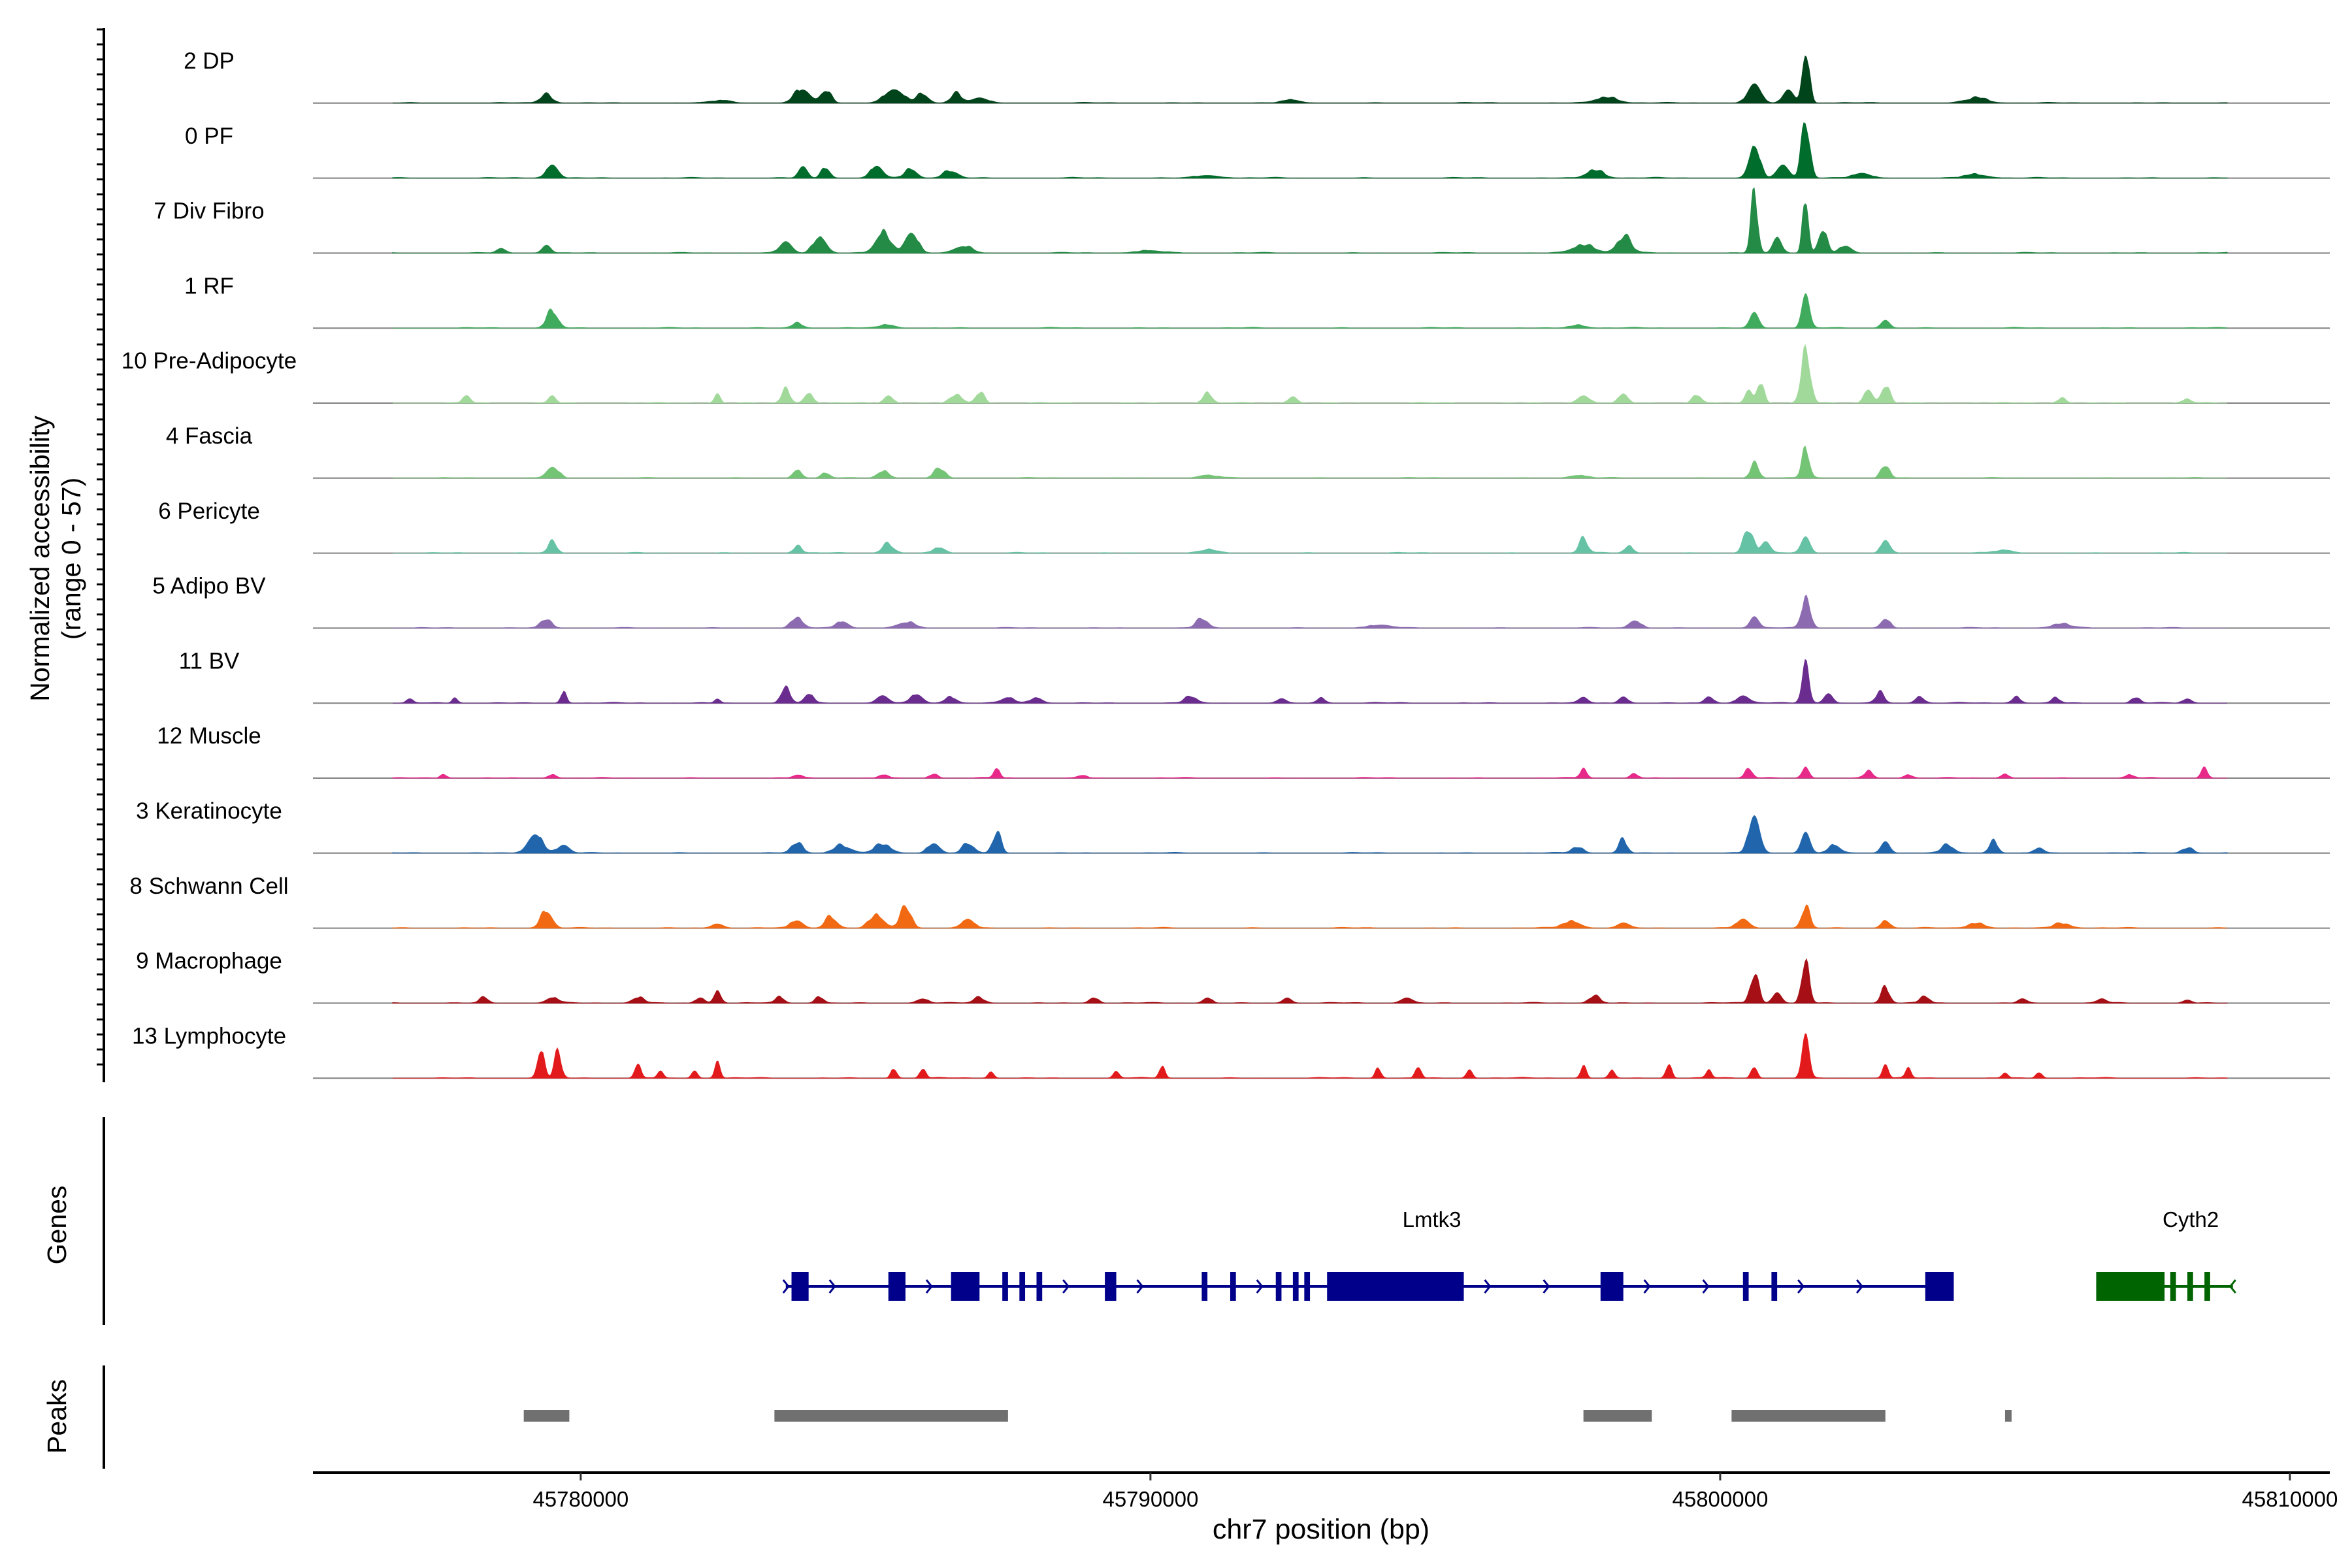 This screenshot has height=1568, width=2352. I want to click on track-1-rf: 1 RF, so click(1257, 301).